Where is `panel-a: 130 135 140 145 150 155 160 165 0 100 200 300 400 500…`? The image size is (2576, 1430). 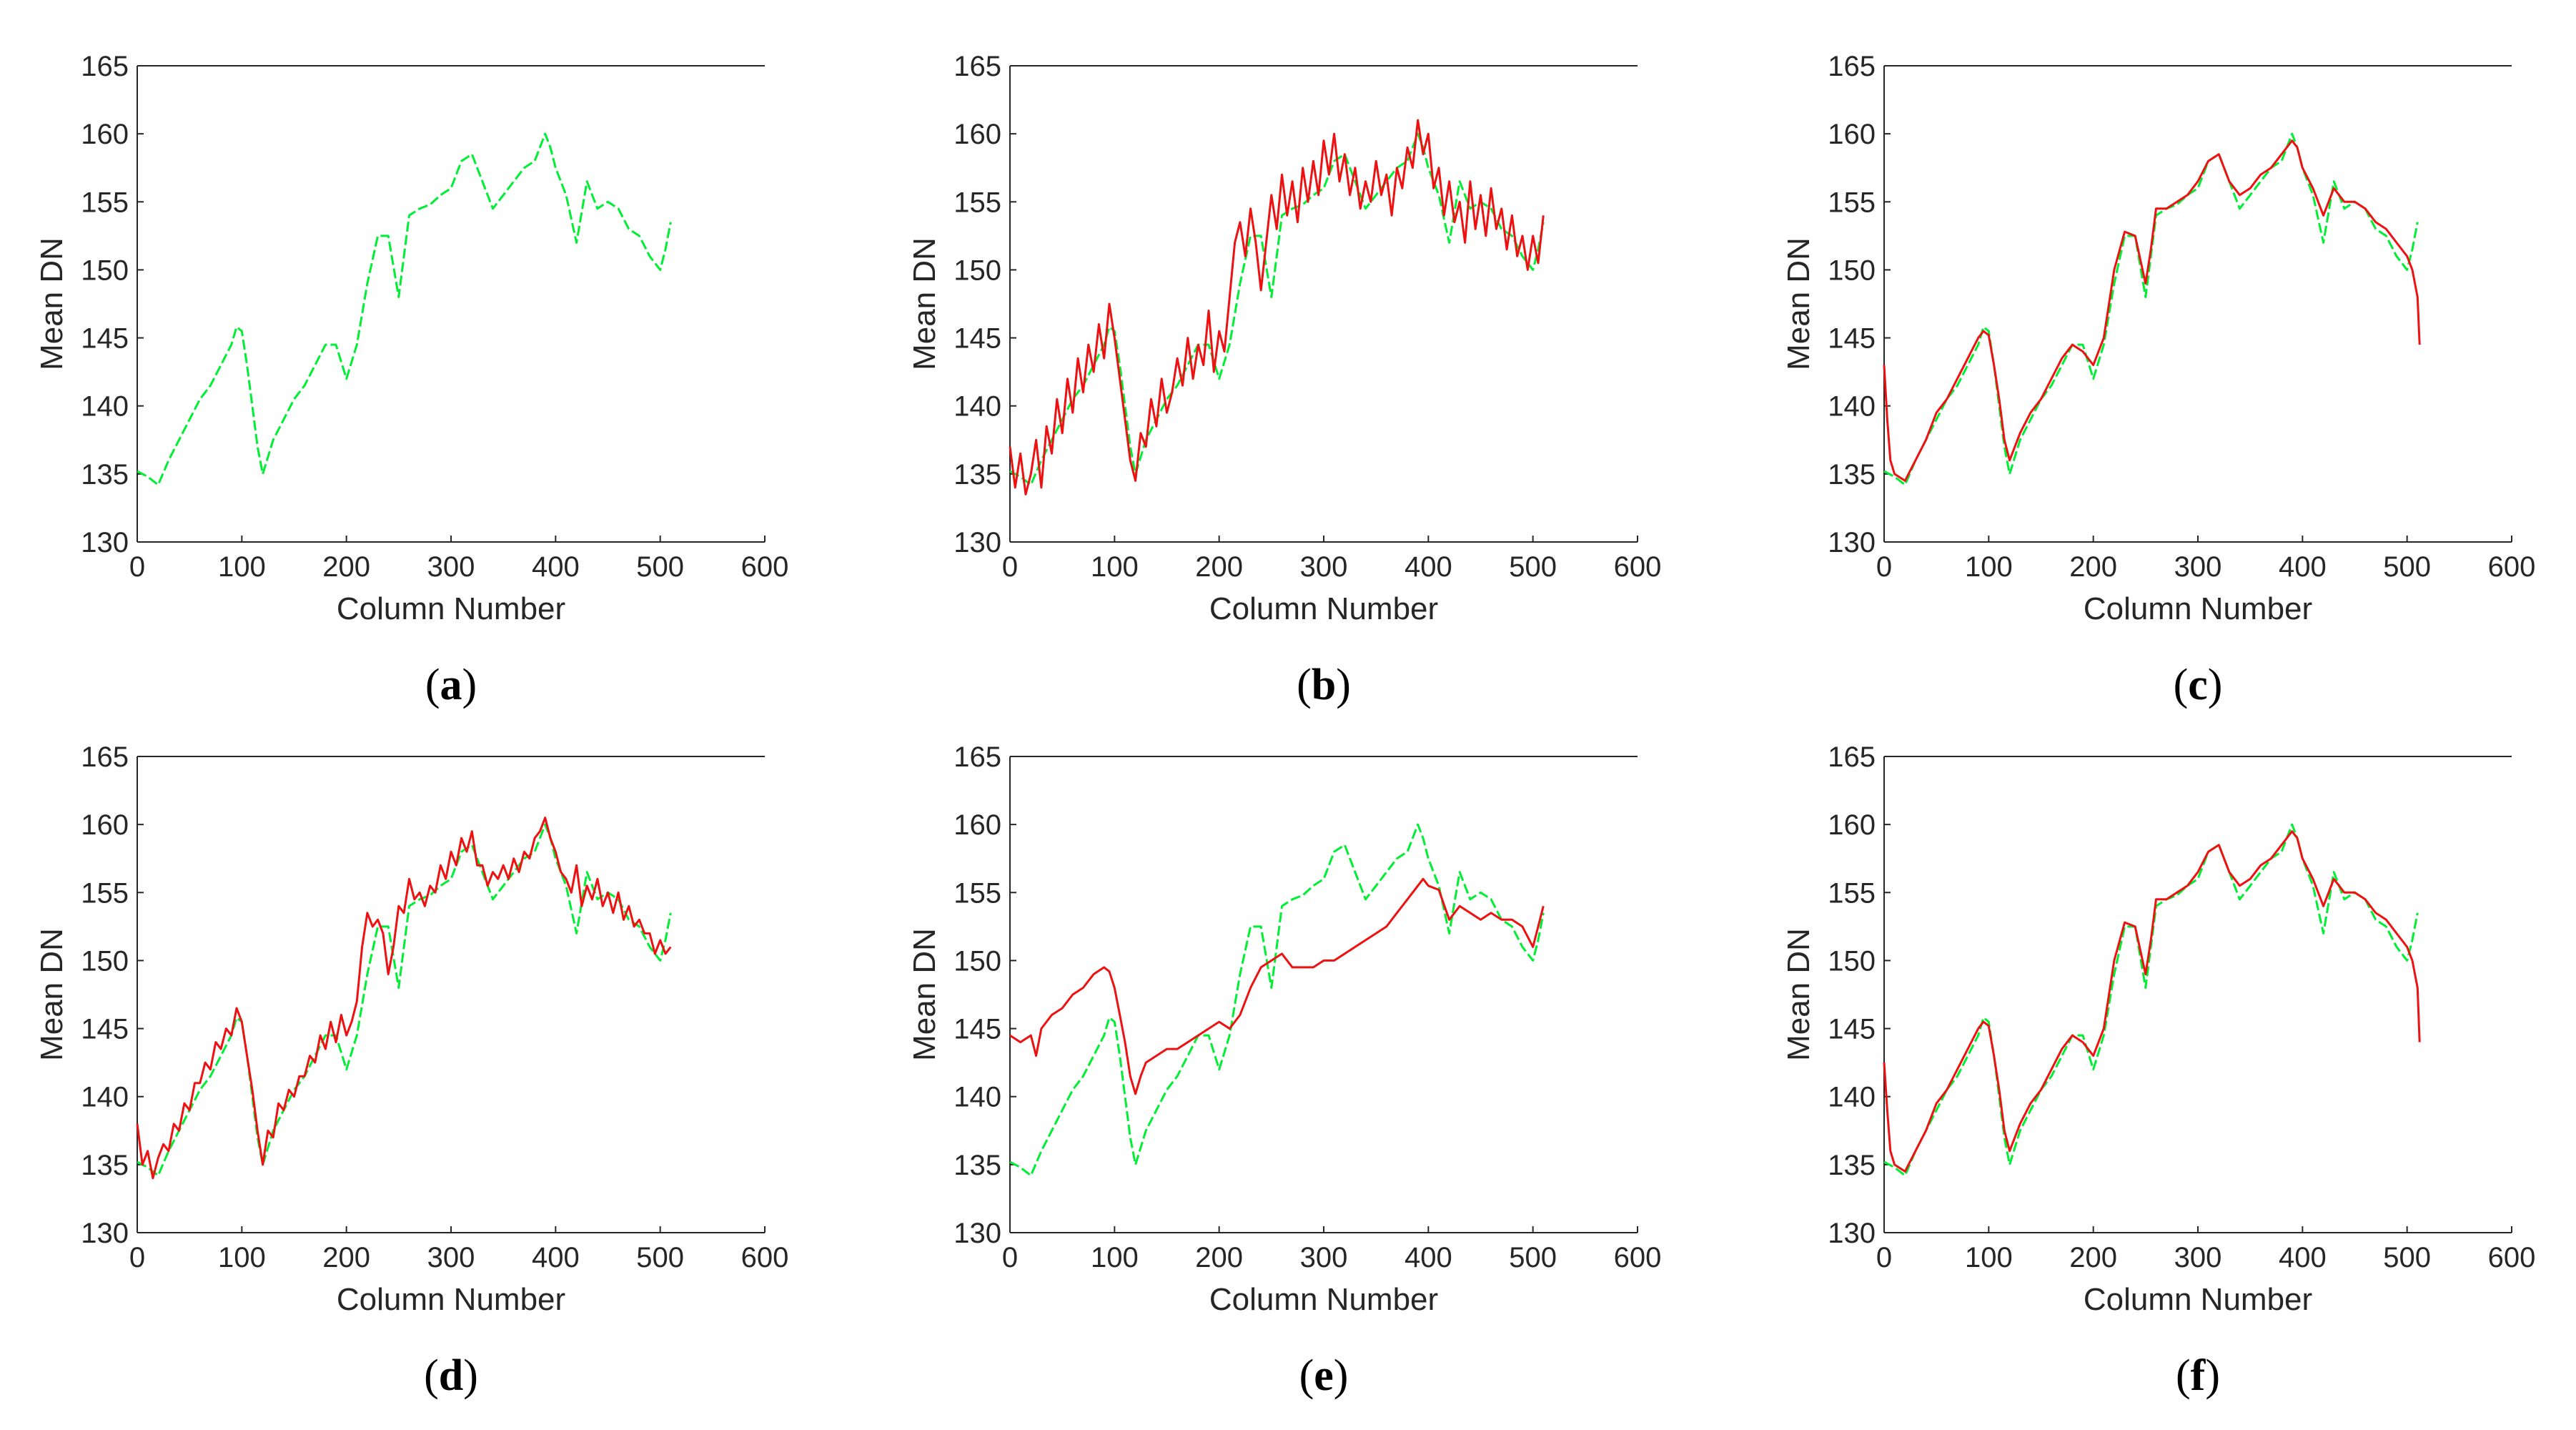 panel-a: 130 135 140 145 150 155 160 165 0 100 200 300 400 500… is located at coordinates (411, 380).